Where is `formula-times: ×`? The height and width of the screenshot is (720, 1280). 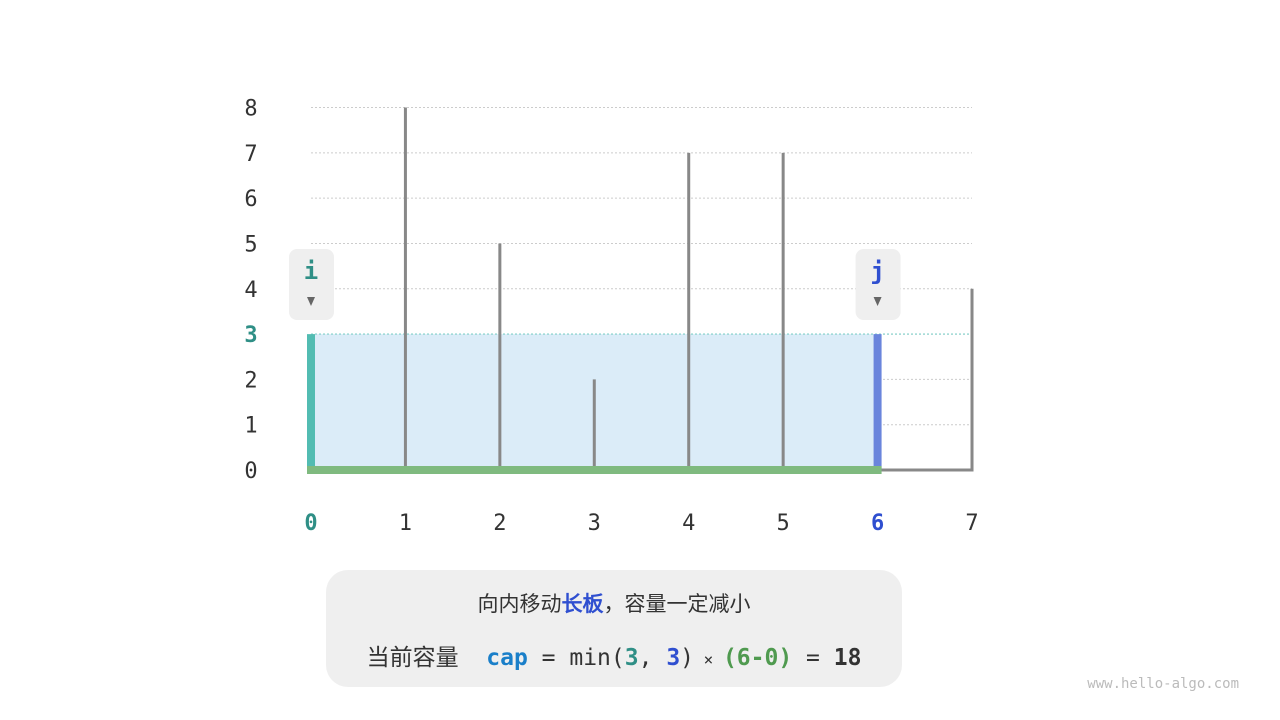 formula-times: × is located at coordinates (708, 659).